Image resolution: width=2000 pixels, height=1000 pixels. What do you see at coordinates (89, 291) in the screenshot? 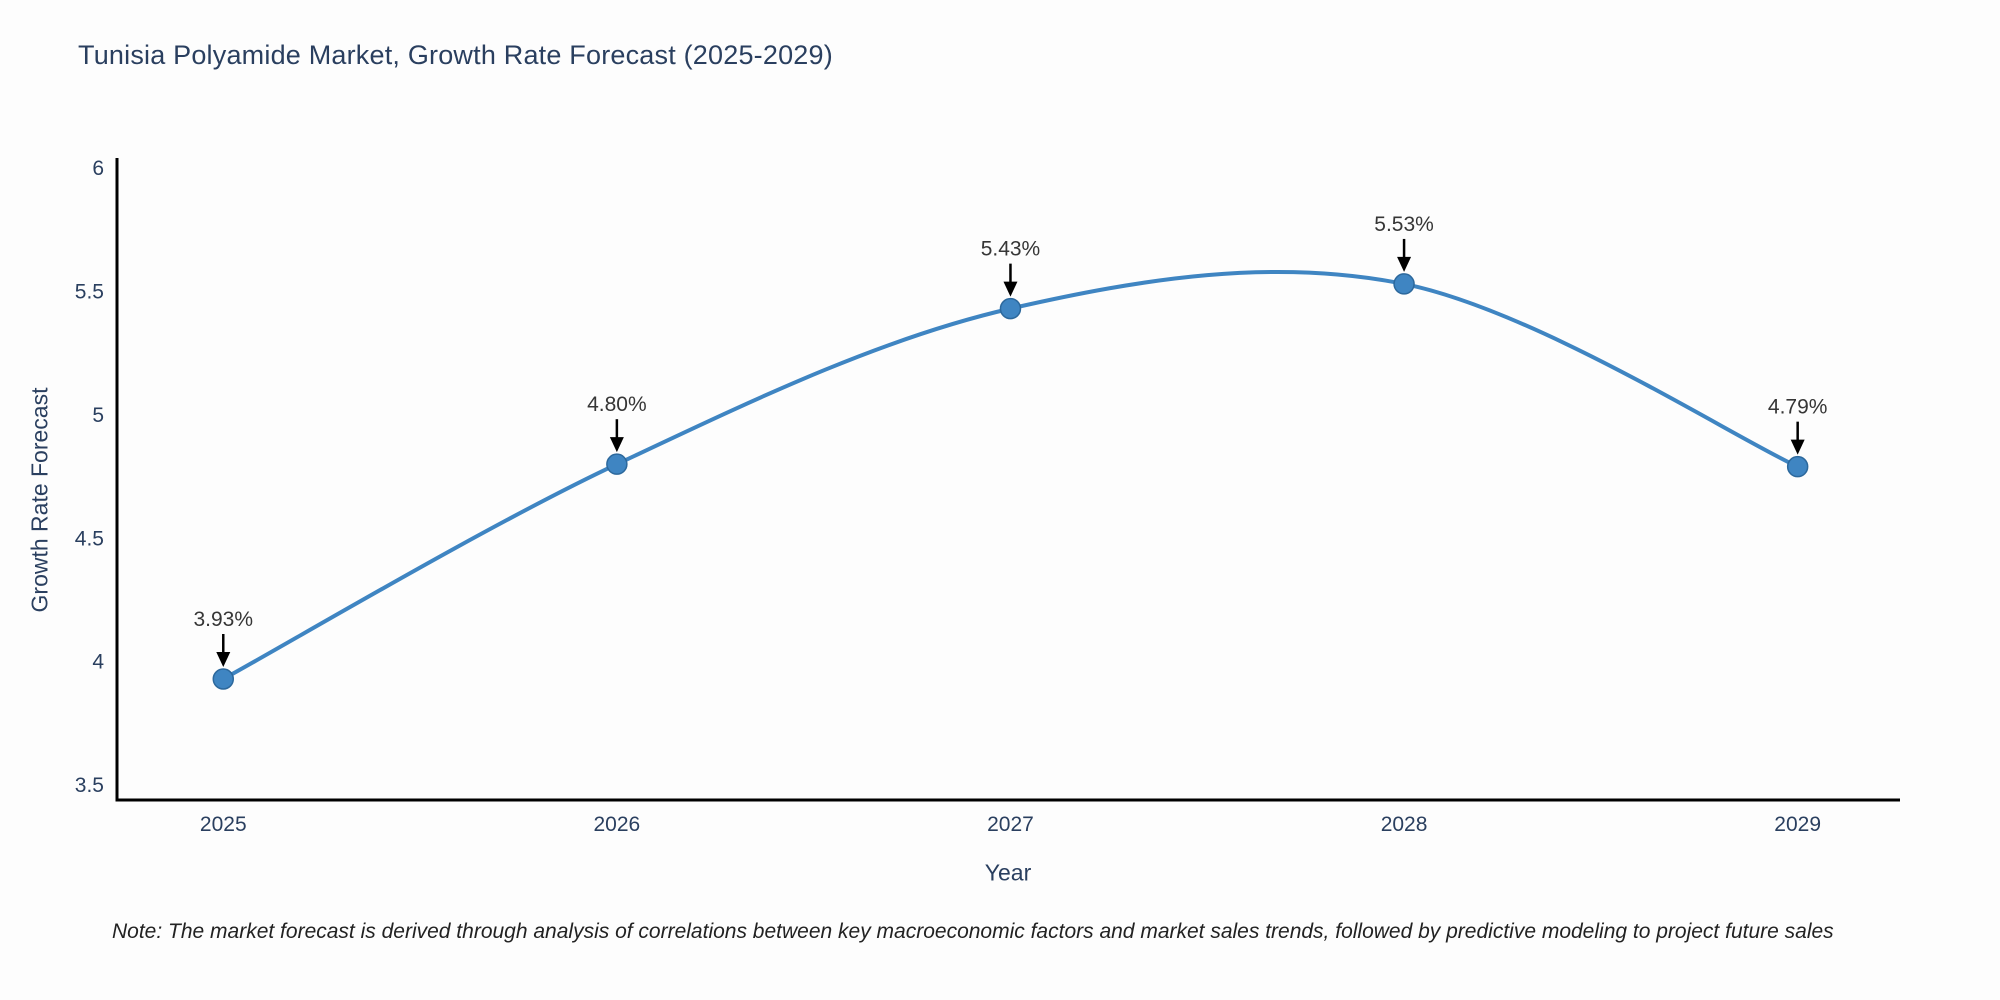
I see `y-tick-label: 5.5` at bounding box center [89, 291].